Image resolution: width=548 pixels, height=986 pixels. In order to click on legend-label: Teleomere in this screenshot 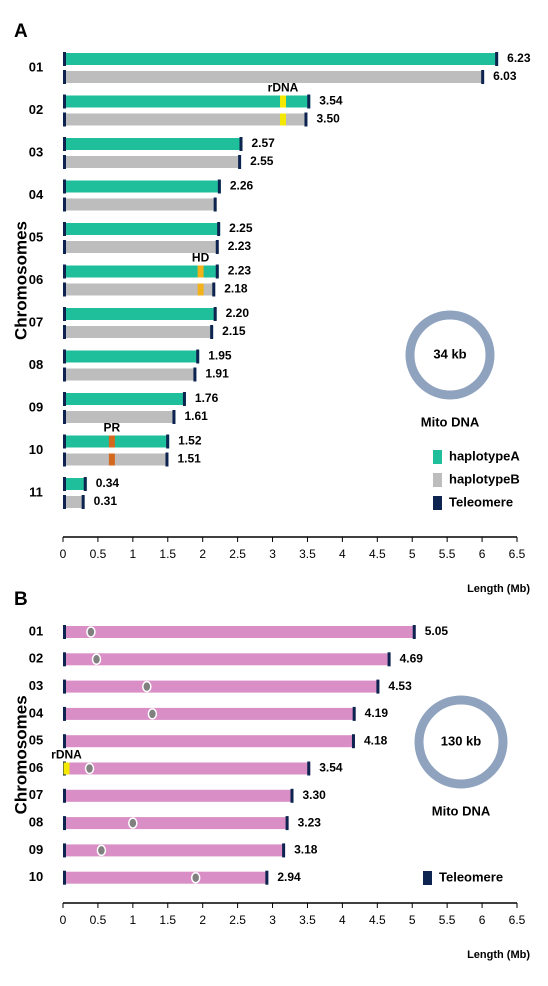, I will do `click(471, 876)`.